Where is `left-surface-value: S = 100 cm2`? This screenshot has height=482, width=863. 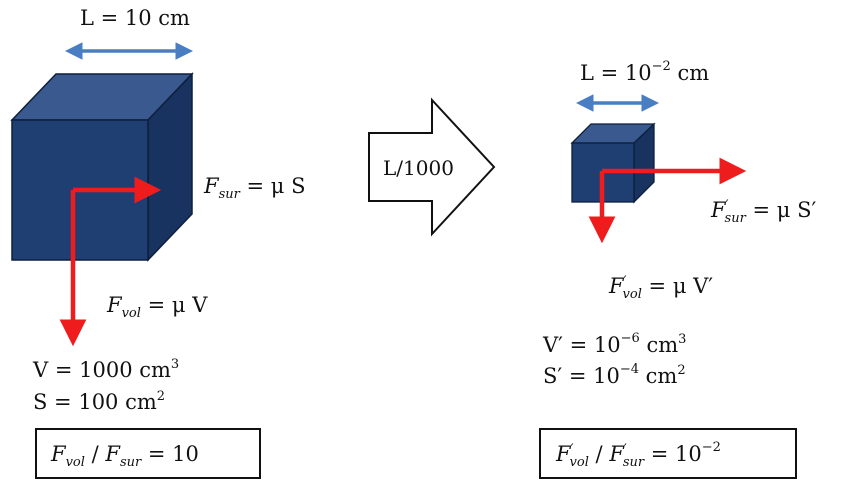
left-surface-value: S = 100 cm2 is located at coordinates (99, 401).